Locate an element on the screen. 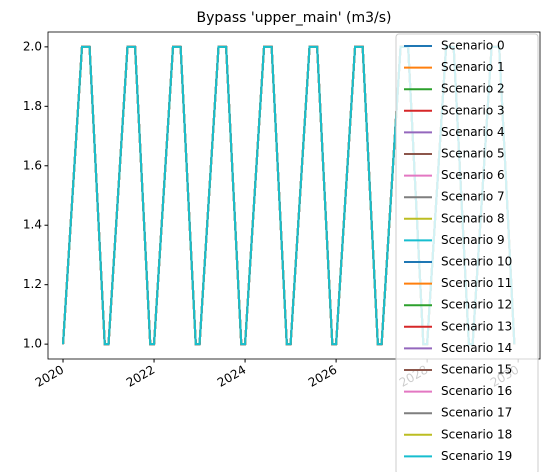  legend-label: Scenario 16 is located at coordinates (476, 391).